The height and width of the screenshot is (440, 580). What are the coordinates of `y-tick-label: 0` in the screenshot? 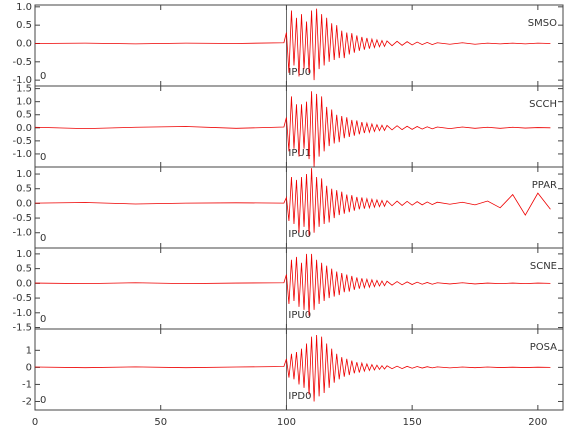 It's located at (29, 367).